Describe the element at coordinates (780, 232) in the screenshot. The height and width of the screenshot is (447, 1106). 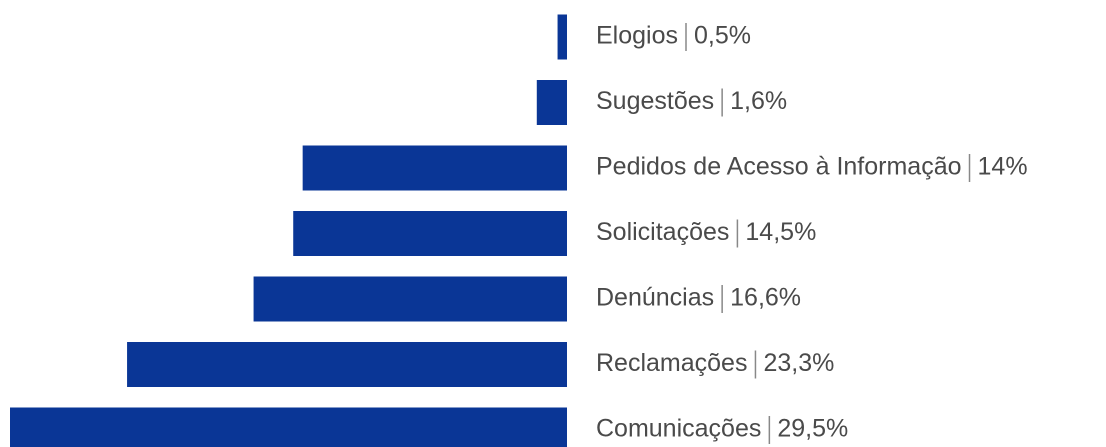
I see `value-label: 14,5%` at that location.